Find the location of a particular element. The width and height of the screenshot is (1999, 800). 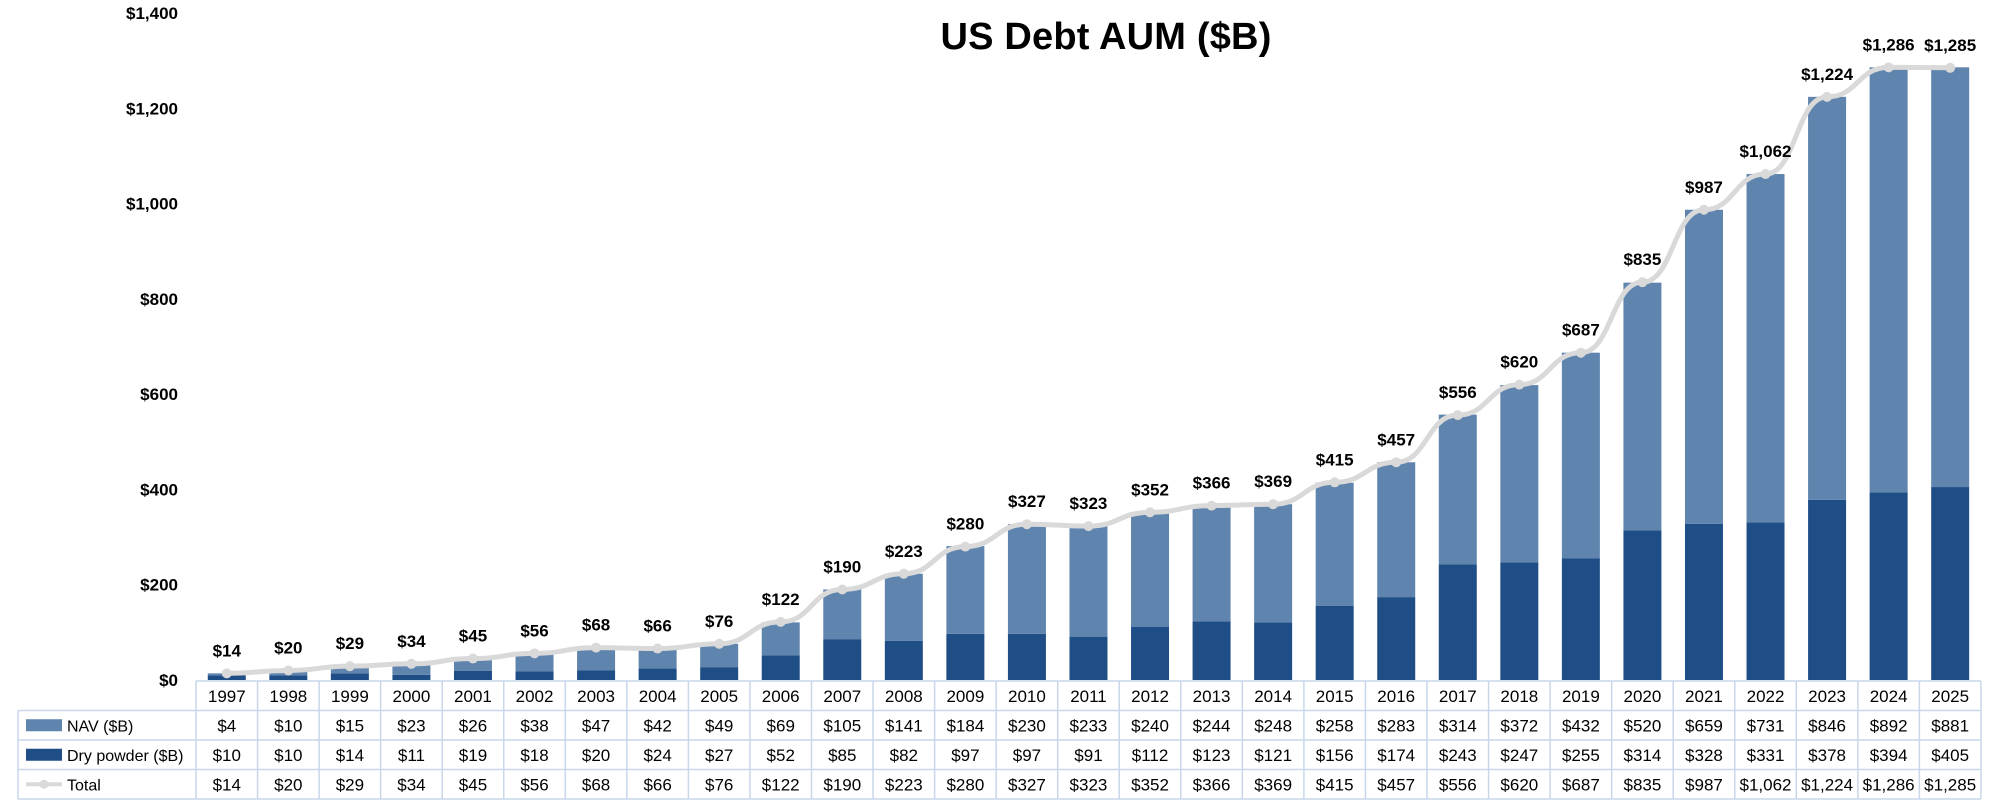

table-cell: $20 is located at coordinates (596, 755).